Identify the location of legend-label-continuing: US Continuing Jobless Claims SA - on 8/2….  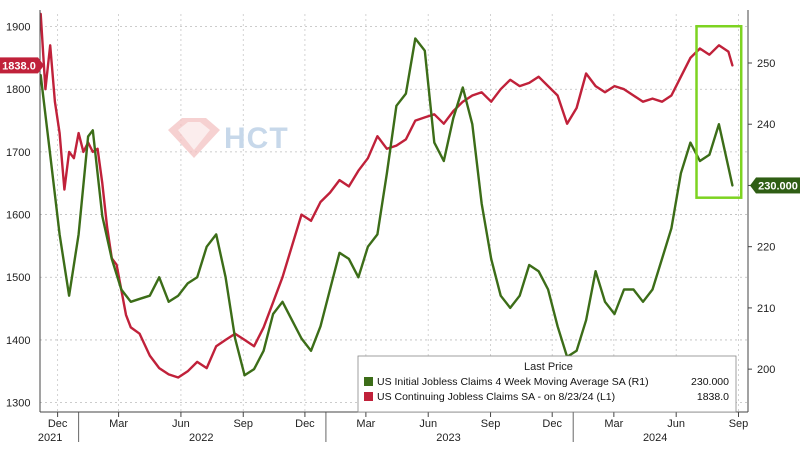
(496, 397).